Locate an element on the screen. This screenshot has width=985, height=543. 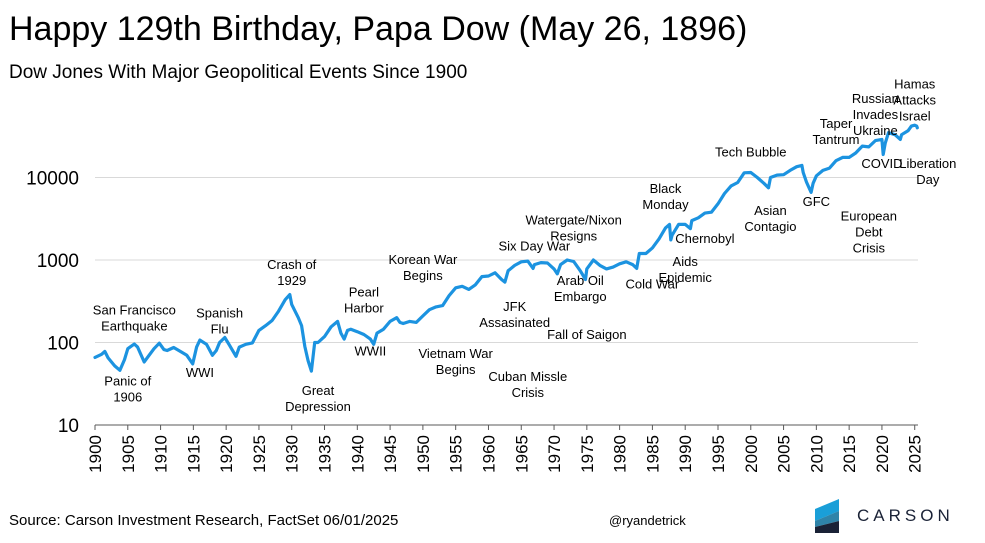
event-annotation: Black Monday is located at coordinates (665, 196).